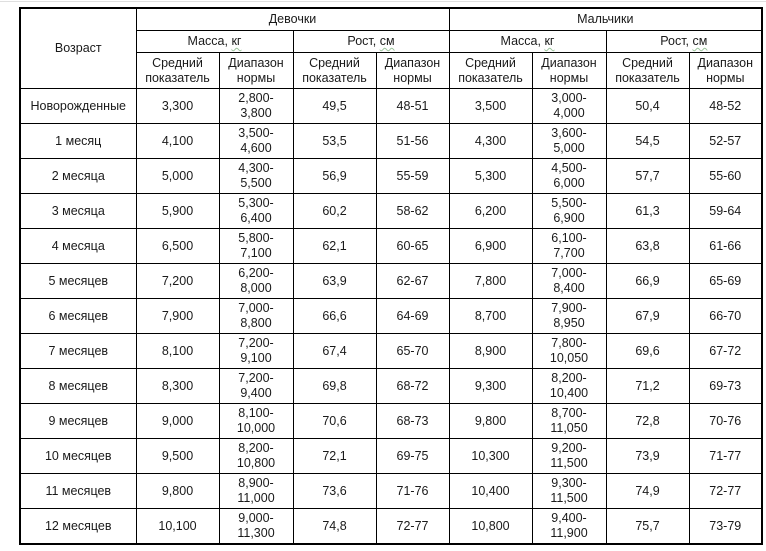 This screenshot has width=766, height=551. Describe the element at coordinates (177, 211) in the screenshot. I see `girls-mass-mean-cell: 5,900` at that location.